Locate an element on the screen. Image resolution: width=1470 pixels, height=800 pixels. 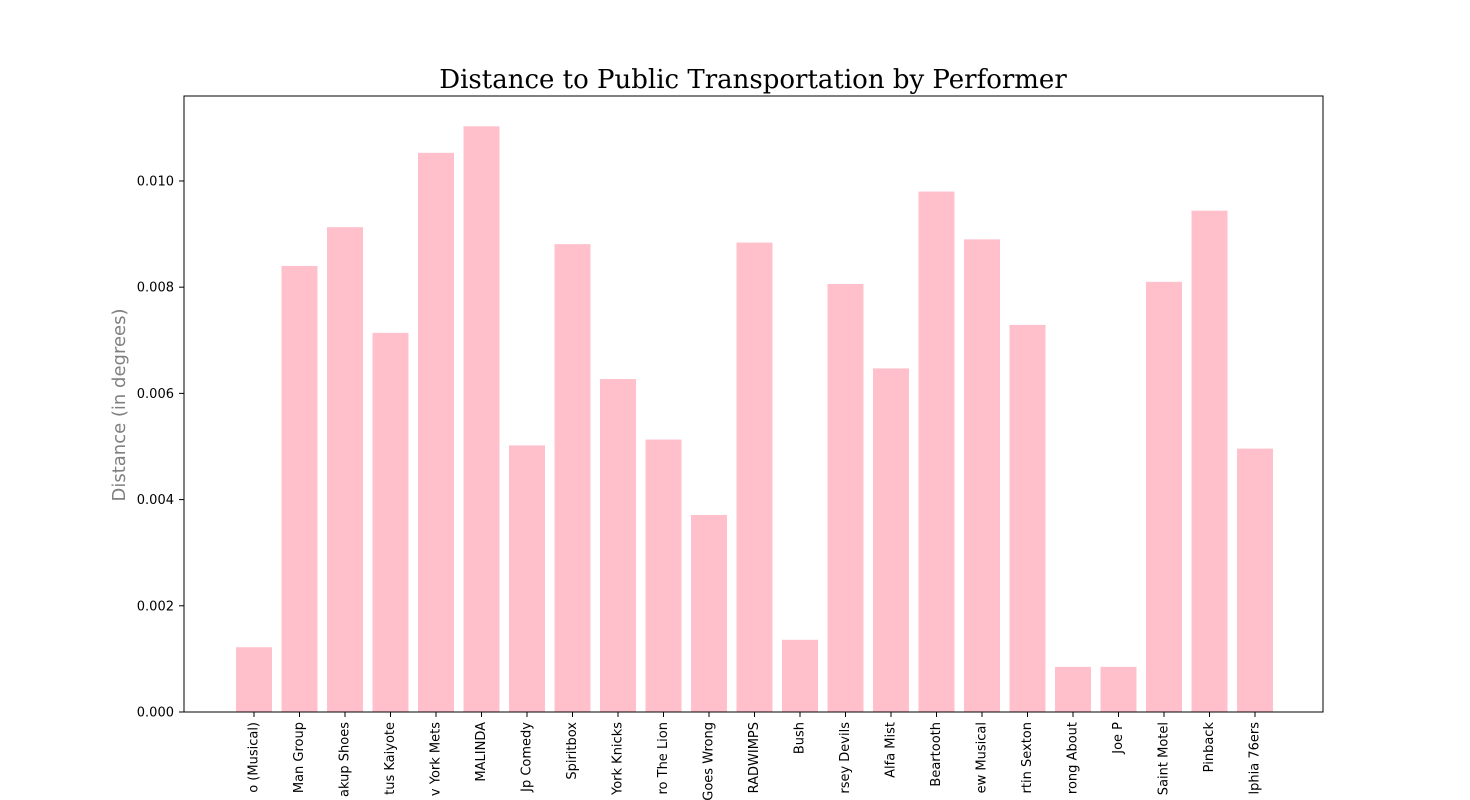
x-tick-label-2: akup Shoes is located at coordinates (345, 759).